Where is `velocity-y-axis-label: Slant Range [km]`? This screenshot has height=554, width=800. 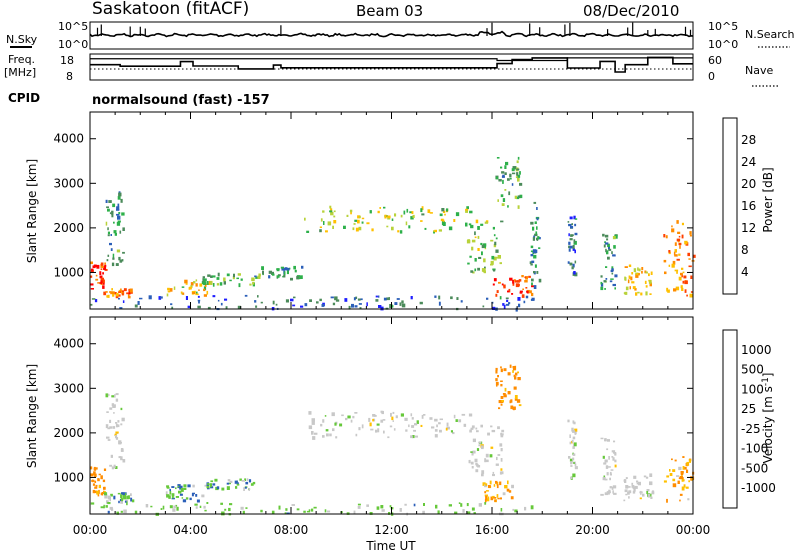
velocity-y-axis-label: Slant Range [km] is located at coordinates (32, 416).